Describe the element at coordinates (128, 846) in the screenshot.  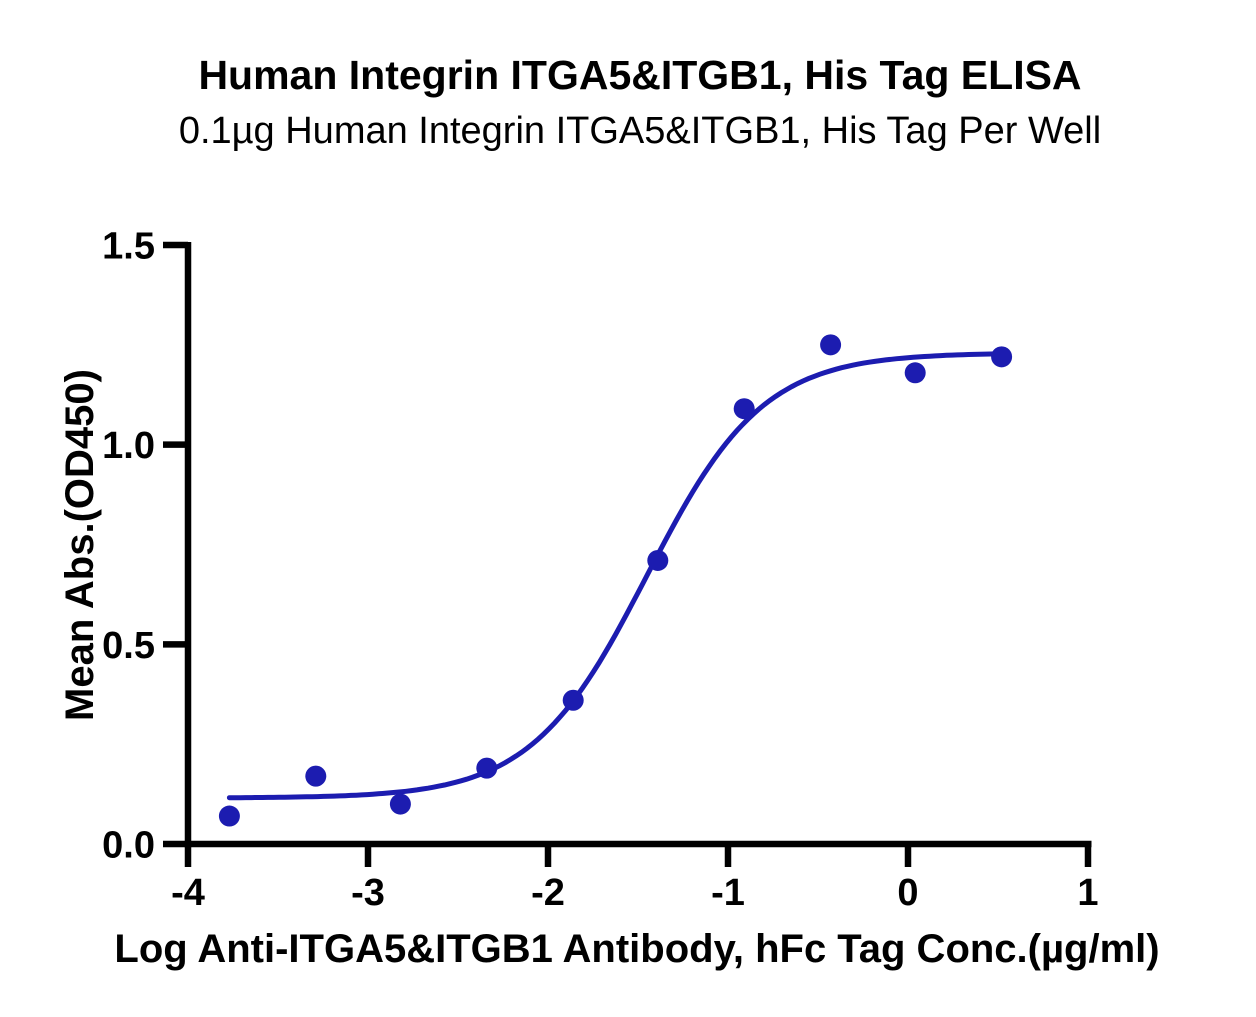
I see `y-tick-label: 0.0` at that location.